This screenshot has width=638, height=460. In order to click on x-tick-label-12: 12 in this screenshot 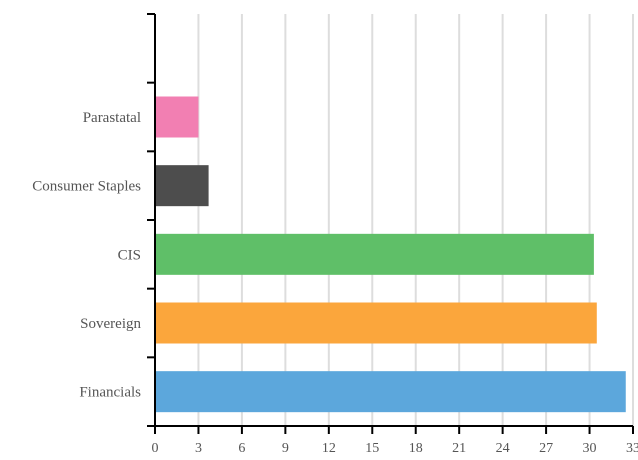, I will do `click(329, 448)`.